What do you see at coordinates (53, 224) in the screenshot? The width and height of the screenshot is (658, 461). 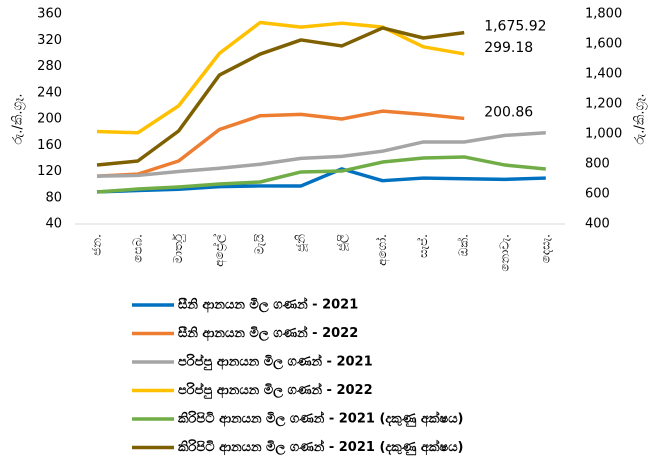 I see `y-tick-label: 40` at bounding box center [53, 224].